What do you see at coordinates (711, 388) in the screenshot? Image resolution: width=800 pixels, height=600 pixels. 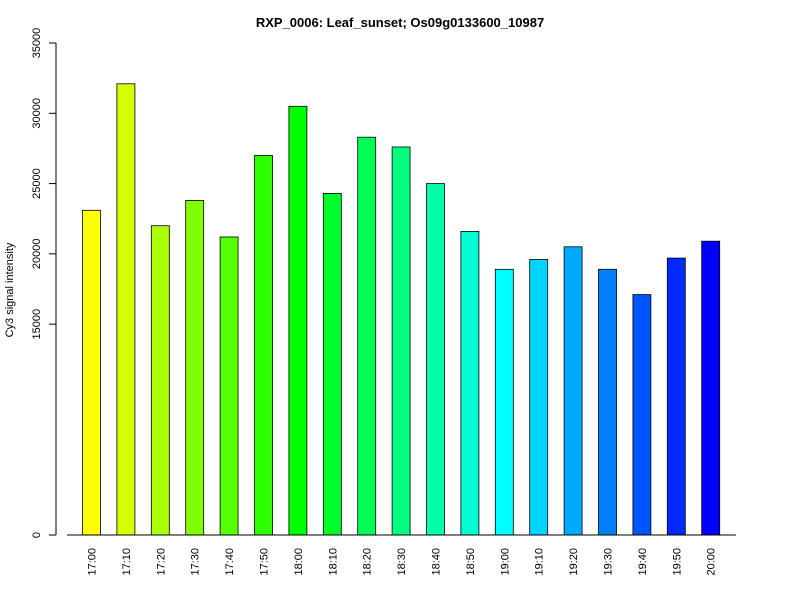 I see `bar-2000` at bounding box center [711, 388].